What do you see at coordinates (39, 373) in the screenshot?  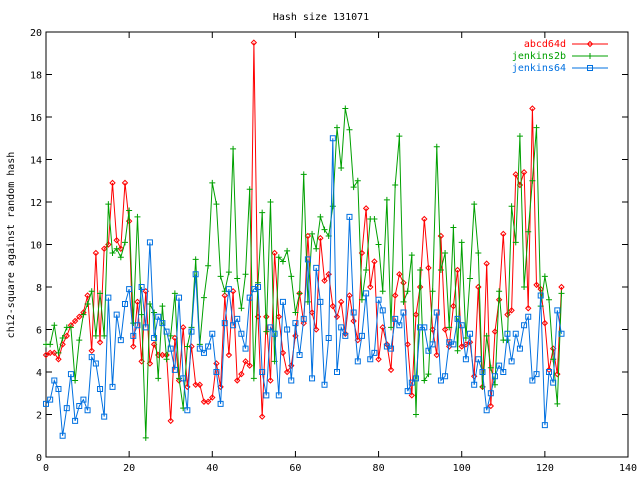 I see `y-tick-label: 4` at bounding box center [39, 373].